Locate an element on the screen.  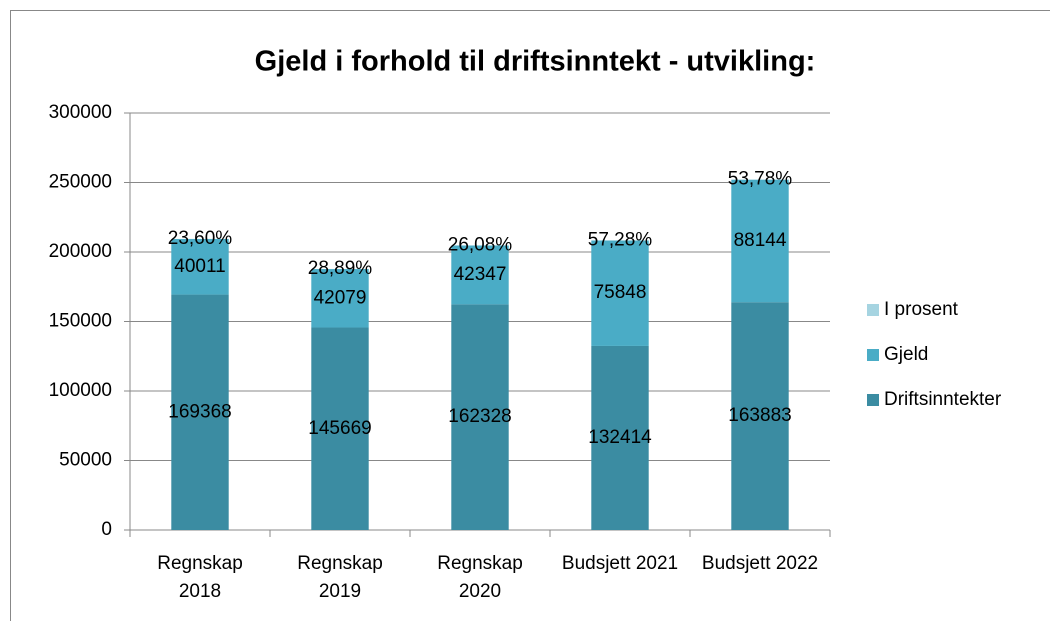
data-label: 23,60% is located at coordinates (200, 238).